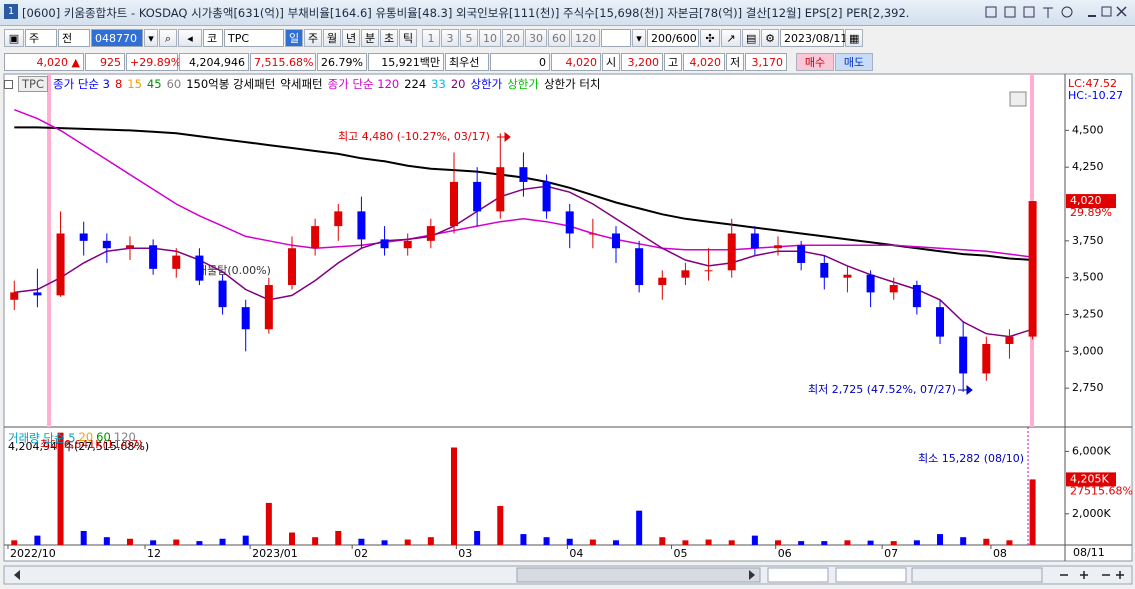 Image resolution: width=1135 pixels, height=589 pixels. What do you see at coordinates (8, 84) in the screenshot?
I see `legend-icon` at bounding box center [8, 84].